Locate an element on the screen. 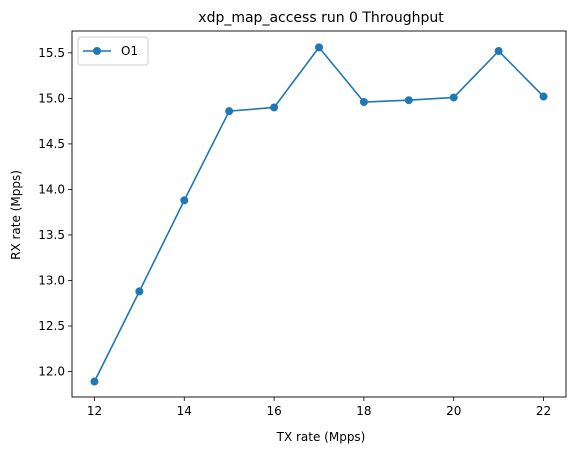 This screenshot has height=453, width=576. x-tick-label: 16 is located at coordinates (273, 411).